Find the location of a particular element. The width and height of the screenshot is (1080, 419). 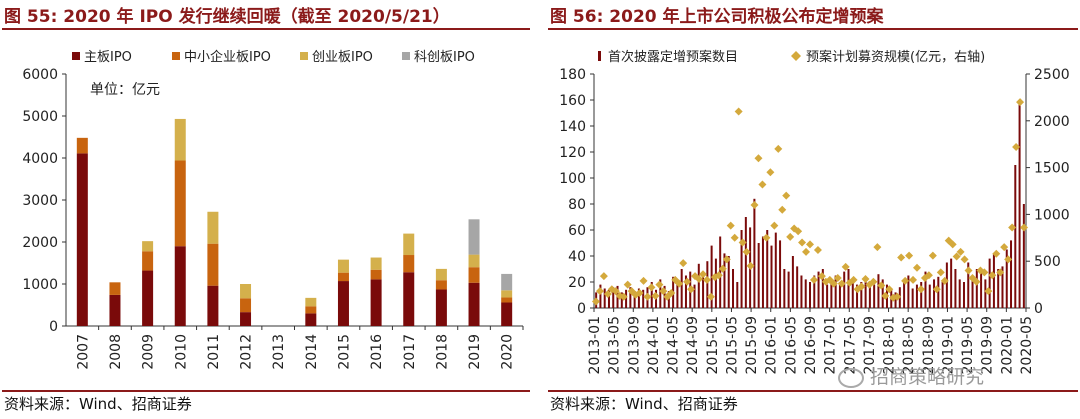

left-chart-title: 图 55: 2020 年 IPO 发行继续回暖（截至 2020/5/21） is located at coordinates (227, 17).